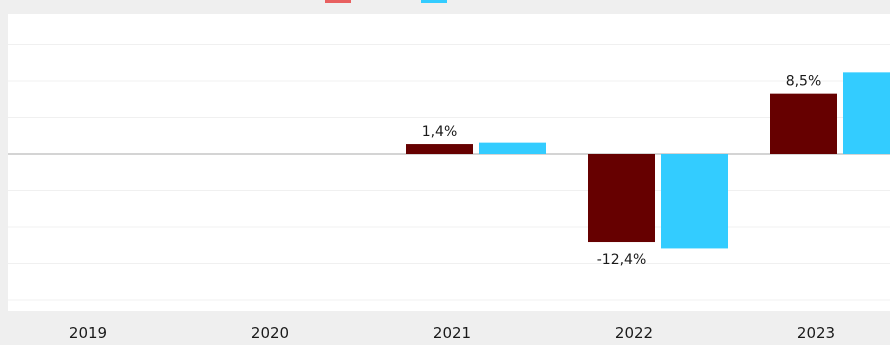  Describe the element at coordinates (512, 148) in the screenshot. I see `bar-series-2-2021` at that location.